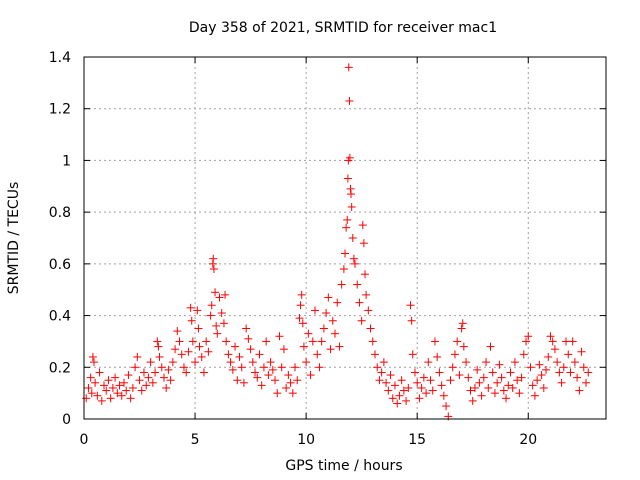 The width and height of the screenshot is (640, 480). What do you see at coordinates (60, 368) in the screenshot?
I see `y-tick-label: 0.2` at bounding box center [60, 368].